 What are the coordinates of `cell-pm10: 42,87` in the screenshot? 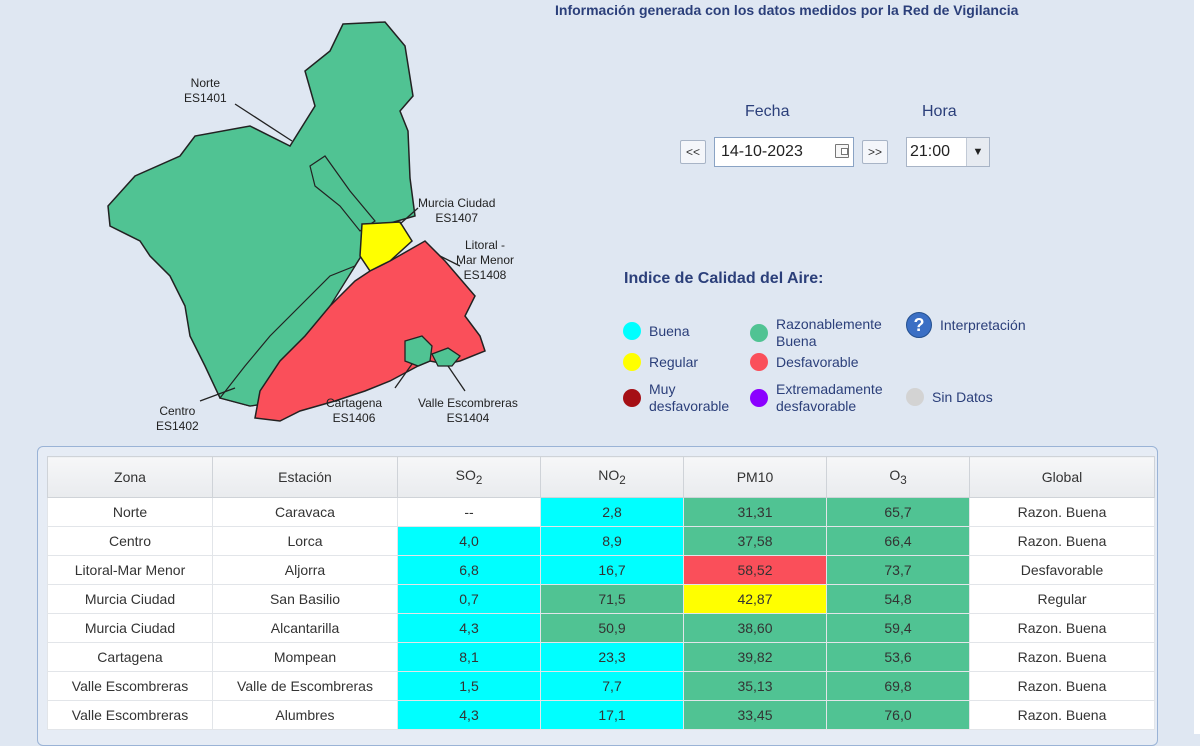 It's located at (755, 599).